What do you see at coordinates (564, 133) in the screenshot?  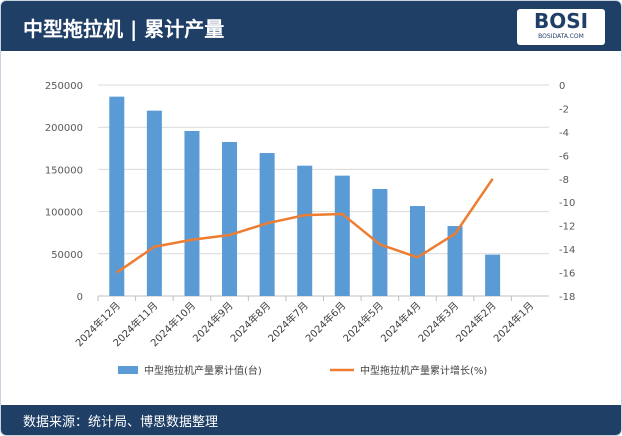 I see `right-tick-label: -4` at bounding box center [564, 133].